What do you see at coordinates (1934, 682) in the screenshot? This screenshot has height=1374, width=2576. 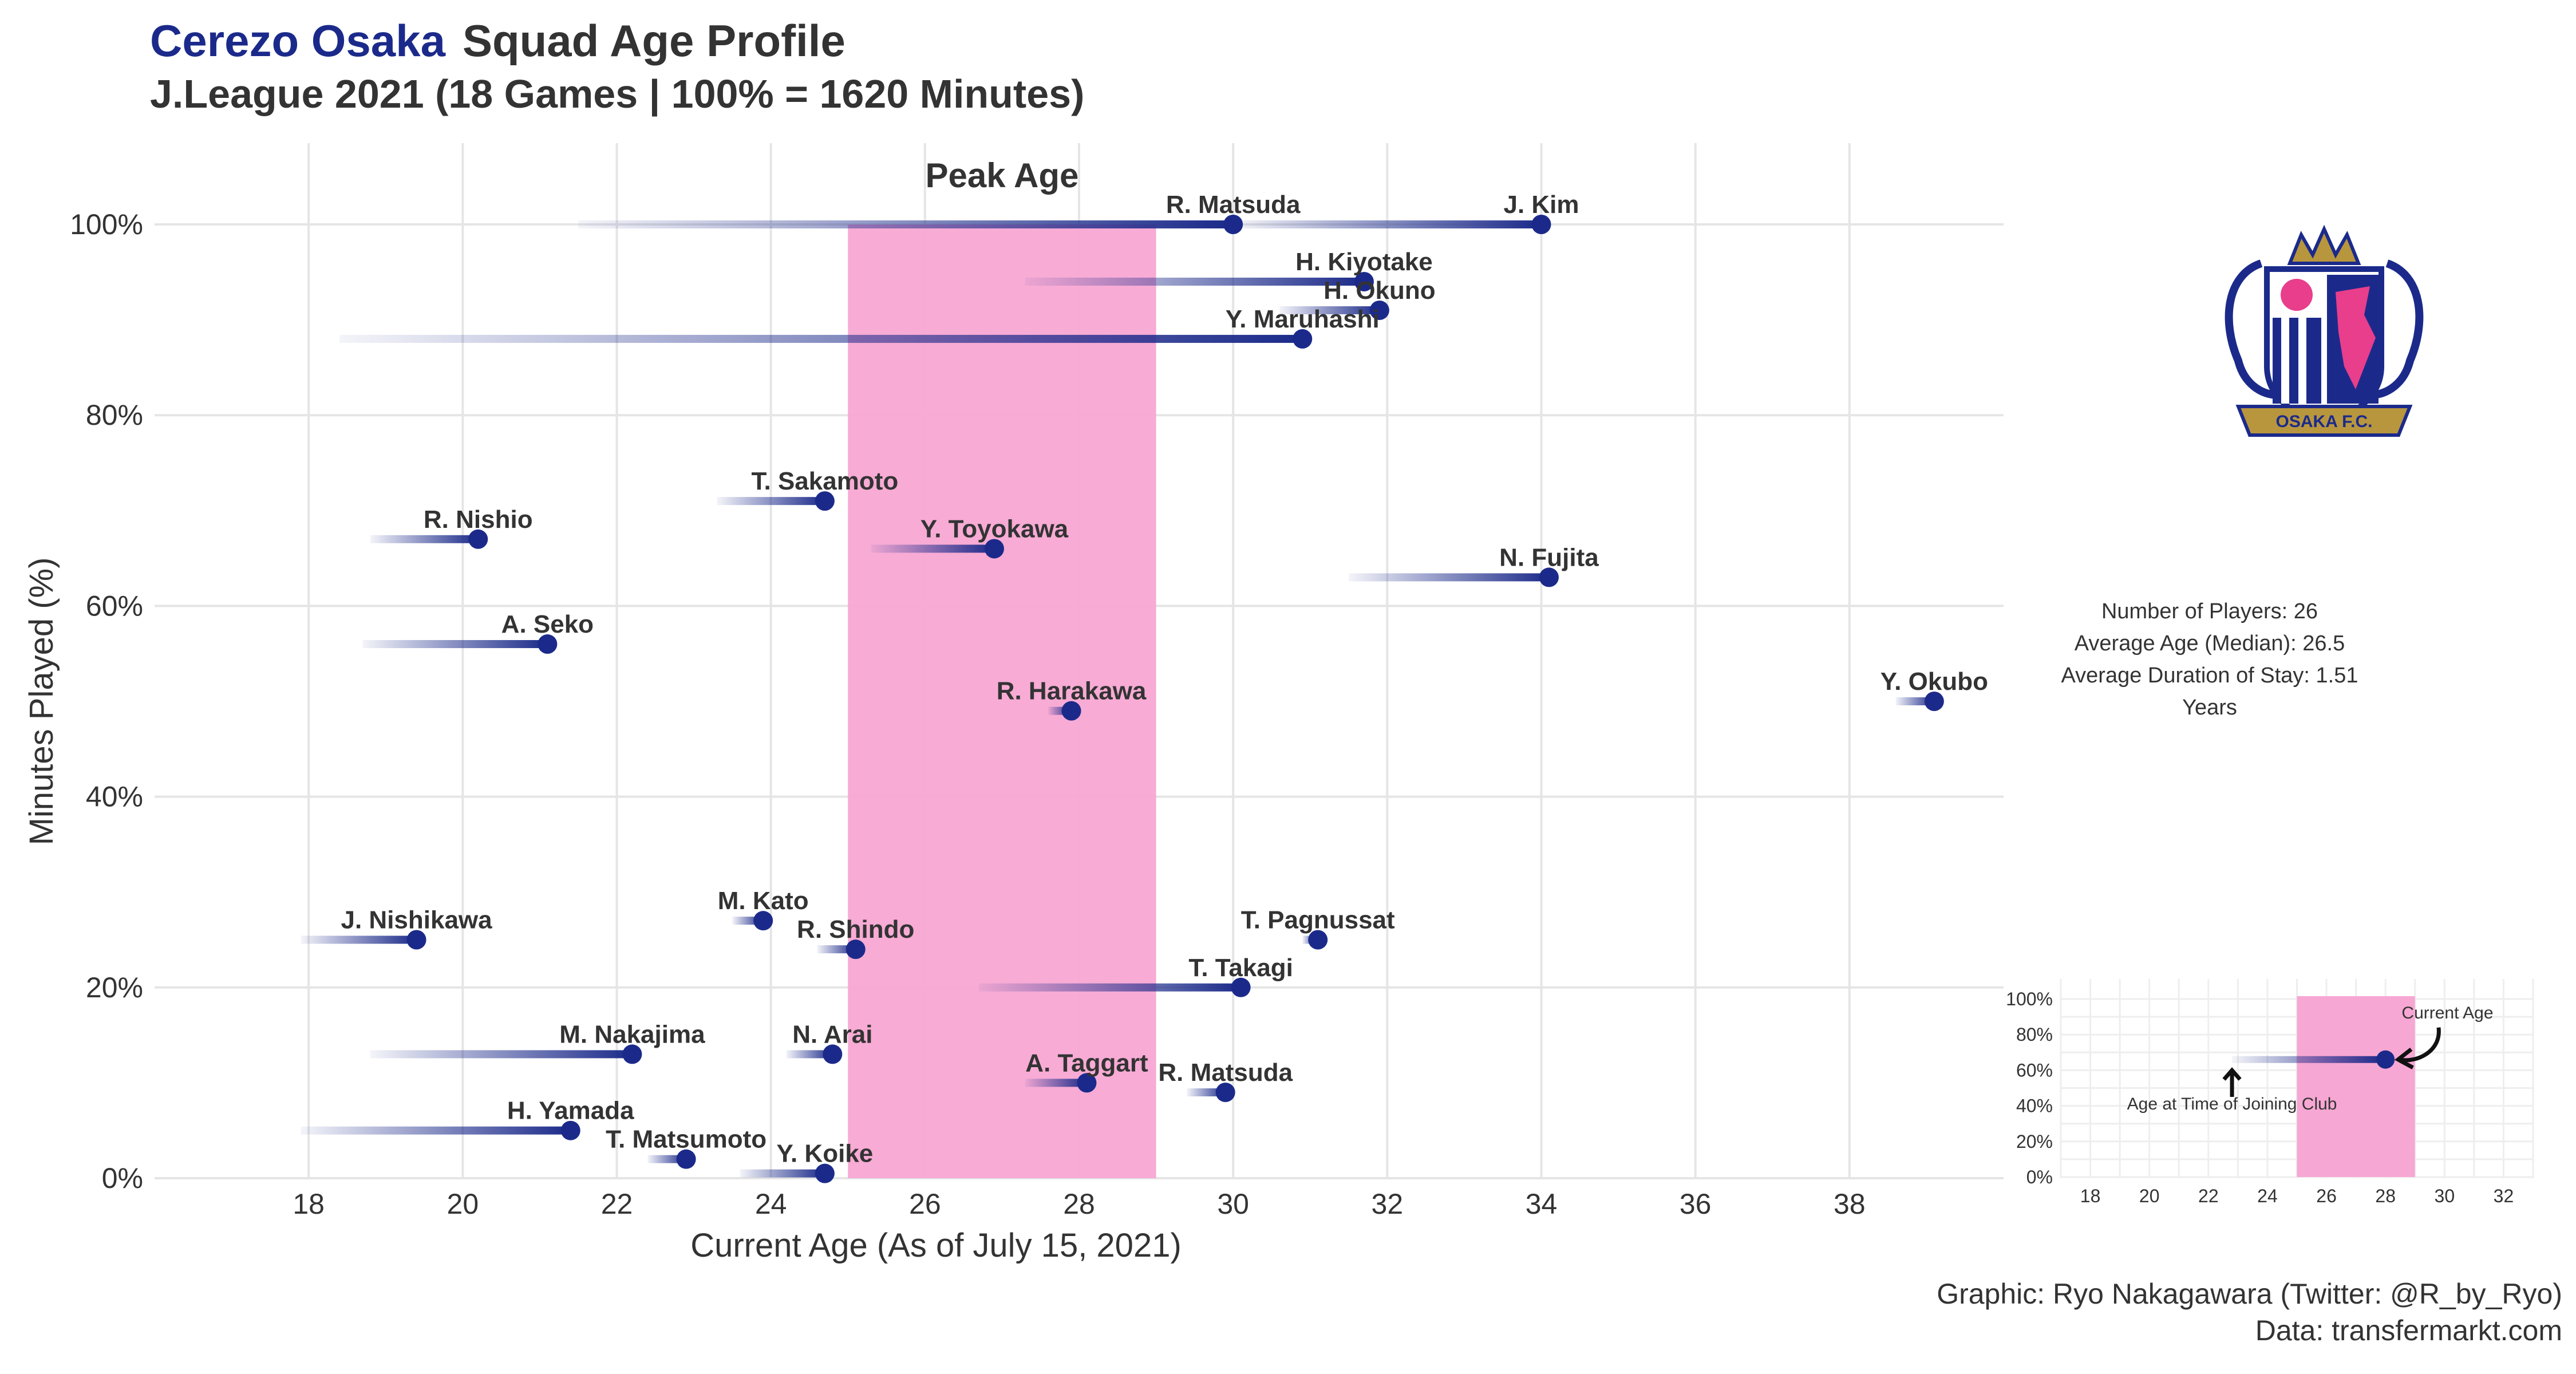 I see `player-label: Y. Okubo` at bounding box center [1934, 682].